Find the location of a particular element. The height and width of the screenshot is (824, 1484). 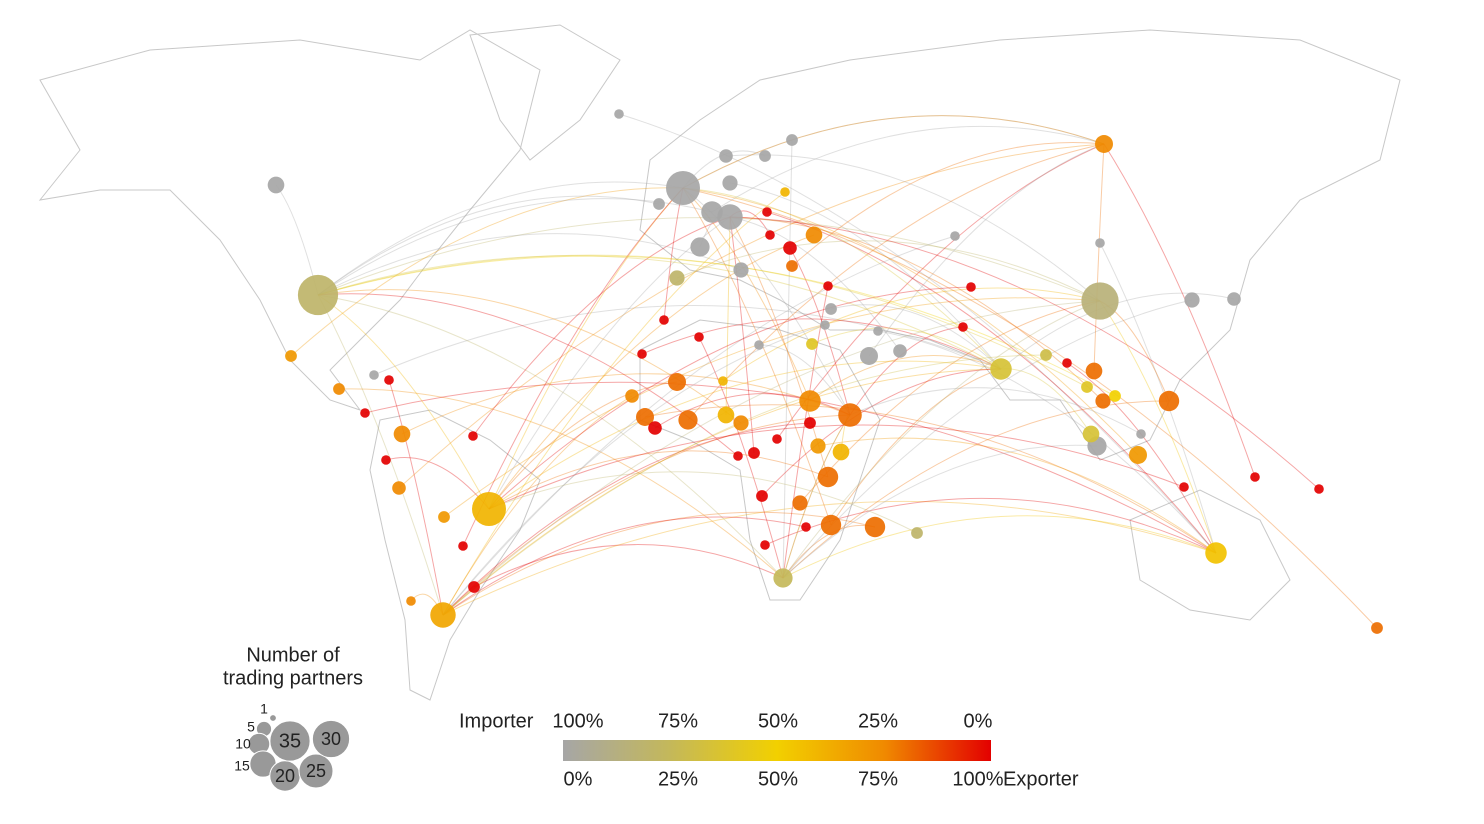

exporter-tick-label: 25% is located at coordinates (678, 779).